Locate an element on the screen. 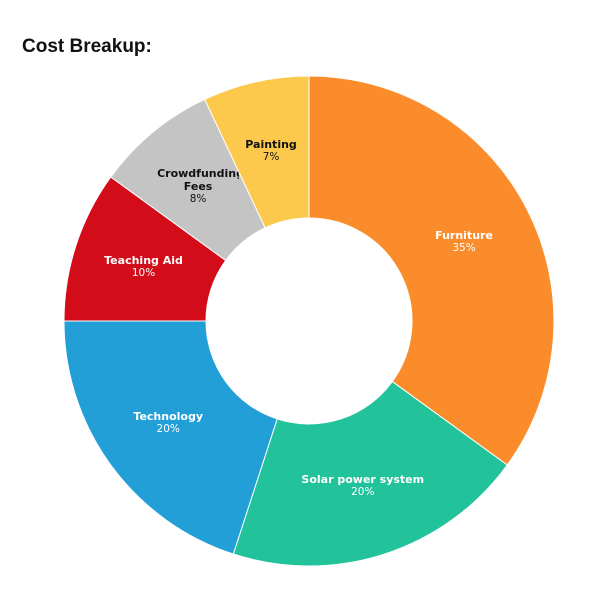 This screenshot has width=603, height=591. slice-value: 35% is located at coordinates (464, 248).